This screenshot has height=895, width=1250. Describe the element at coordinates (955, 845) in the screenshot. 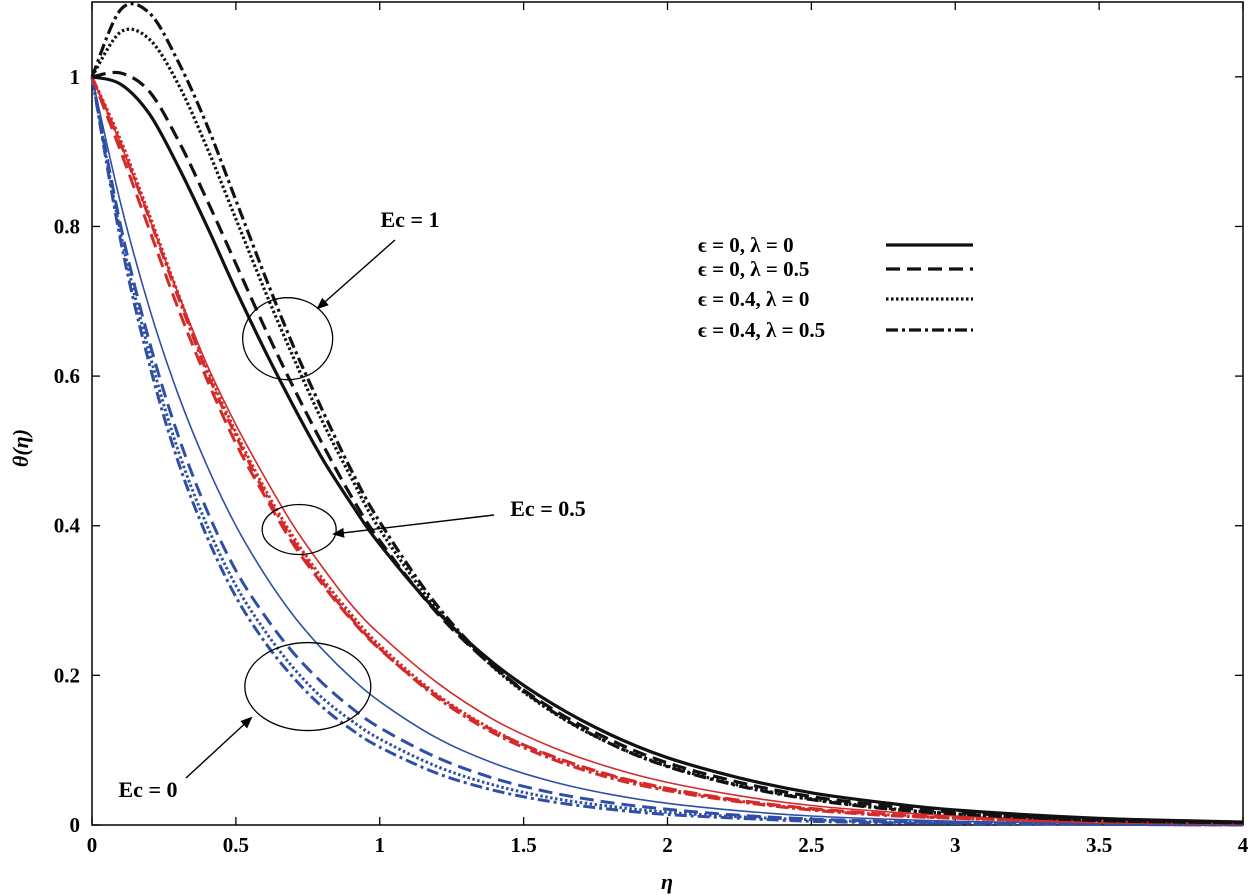

I see `x-tick-label: 3` at that location.